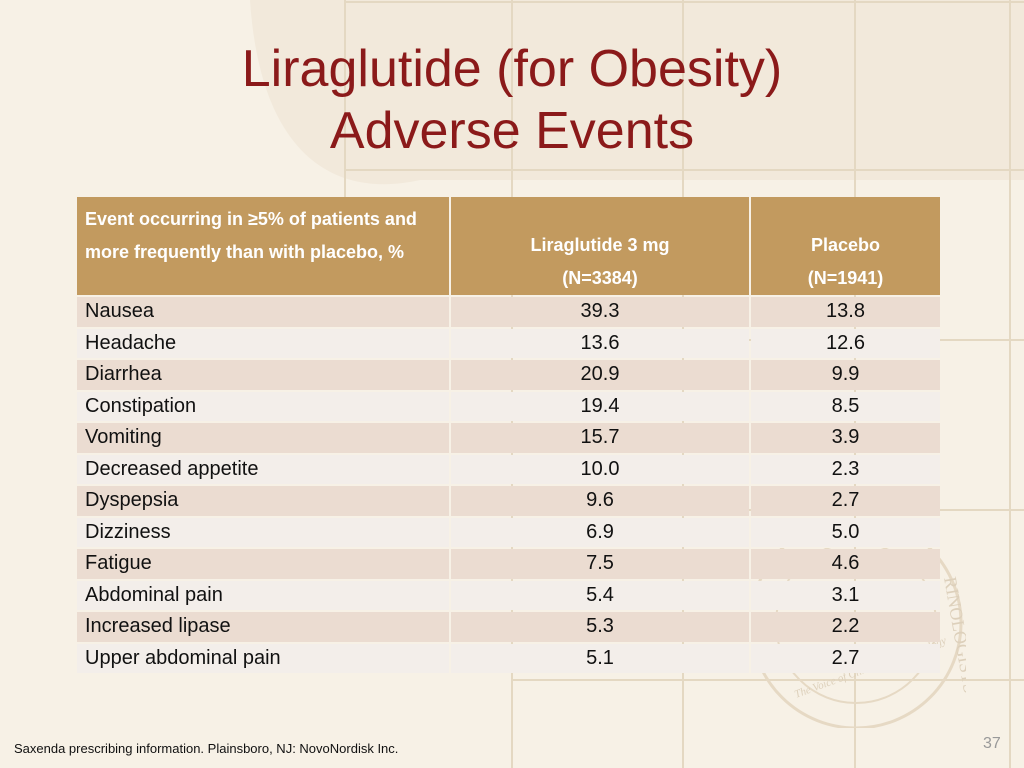  What do you see at coordinates (600, 343) in the screenshot?
I see `liraglutide-value: 13.6` at bounding box center [600, 343].